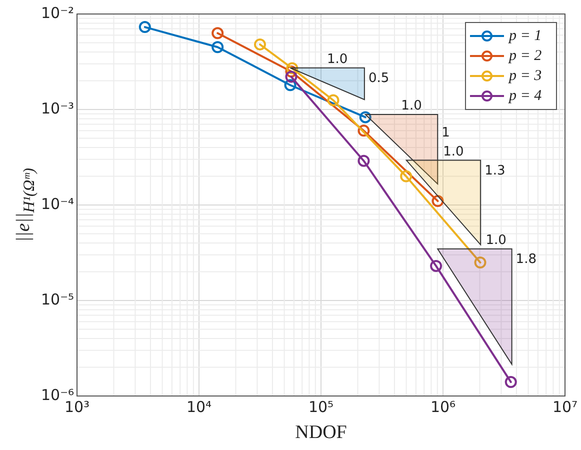 This screenshot has width=581, height=450. Describe the element at coordinates (443, 407) in the screenshot. I see `x-tick-label: 10⁶` at that location.